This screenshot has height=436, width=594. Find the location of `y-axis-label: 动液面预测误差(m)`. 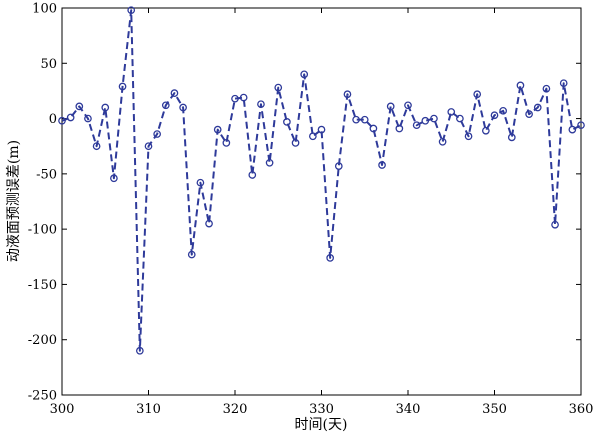

y-axis-label: 动液面预测误差(m) is located at coordinates (14, 201).